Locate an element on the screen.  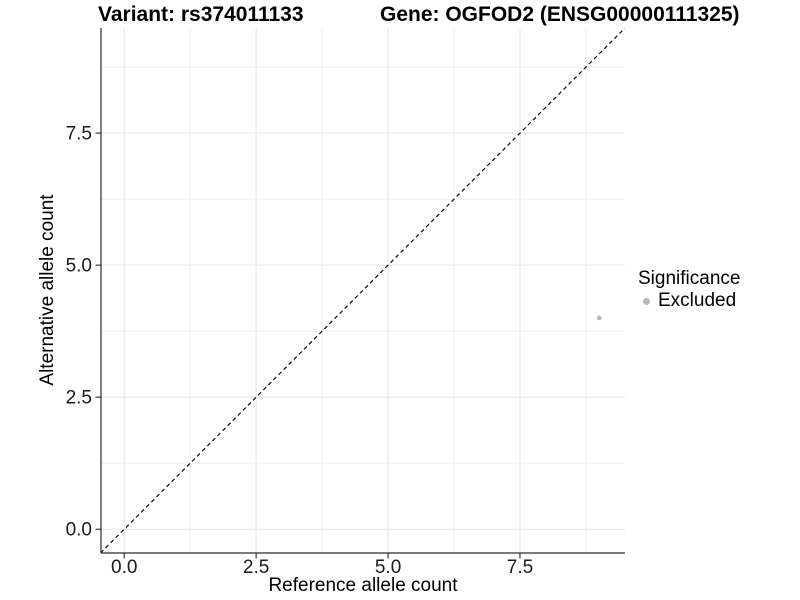
x-tick-label: 0.0 is located at coordinates (124, 567).